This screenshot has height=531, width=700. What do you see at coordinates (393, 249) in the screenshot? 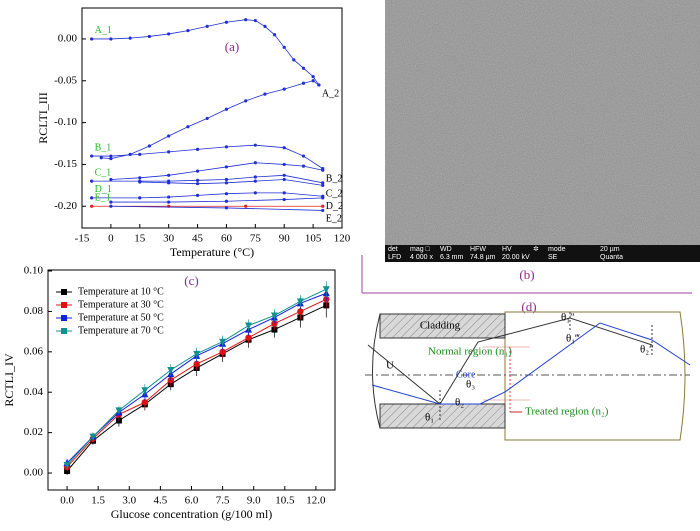
I see `sem-info-text: det` at bounding box center [393, 249].